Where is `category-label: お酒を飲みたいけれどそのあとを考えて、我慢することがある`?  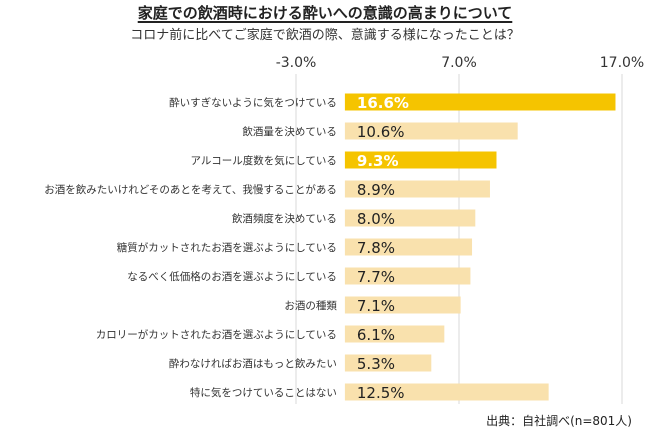 category-label: お酒を飲みたいけれどそのあとを考えて、我慢することがある is located at coordinates (190, 189).